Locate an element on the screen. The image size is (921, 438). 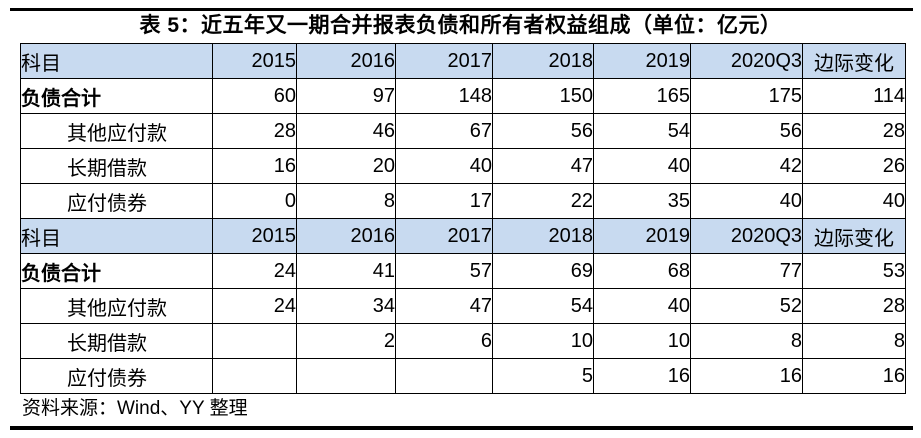
cell-marginal: 53 is located at coordinates (854, 271).